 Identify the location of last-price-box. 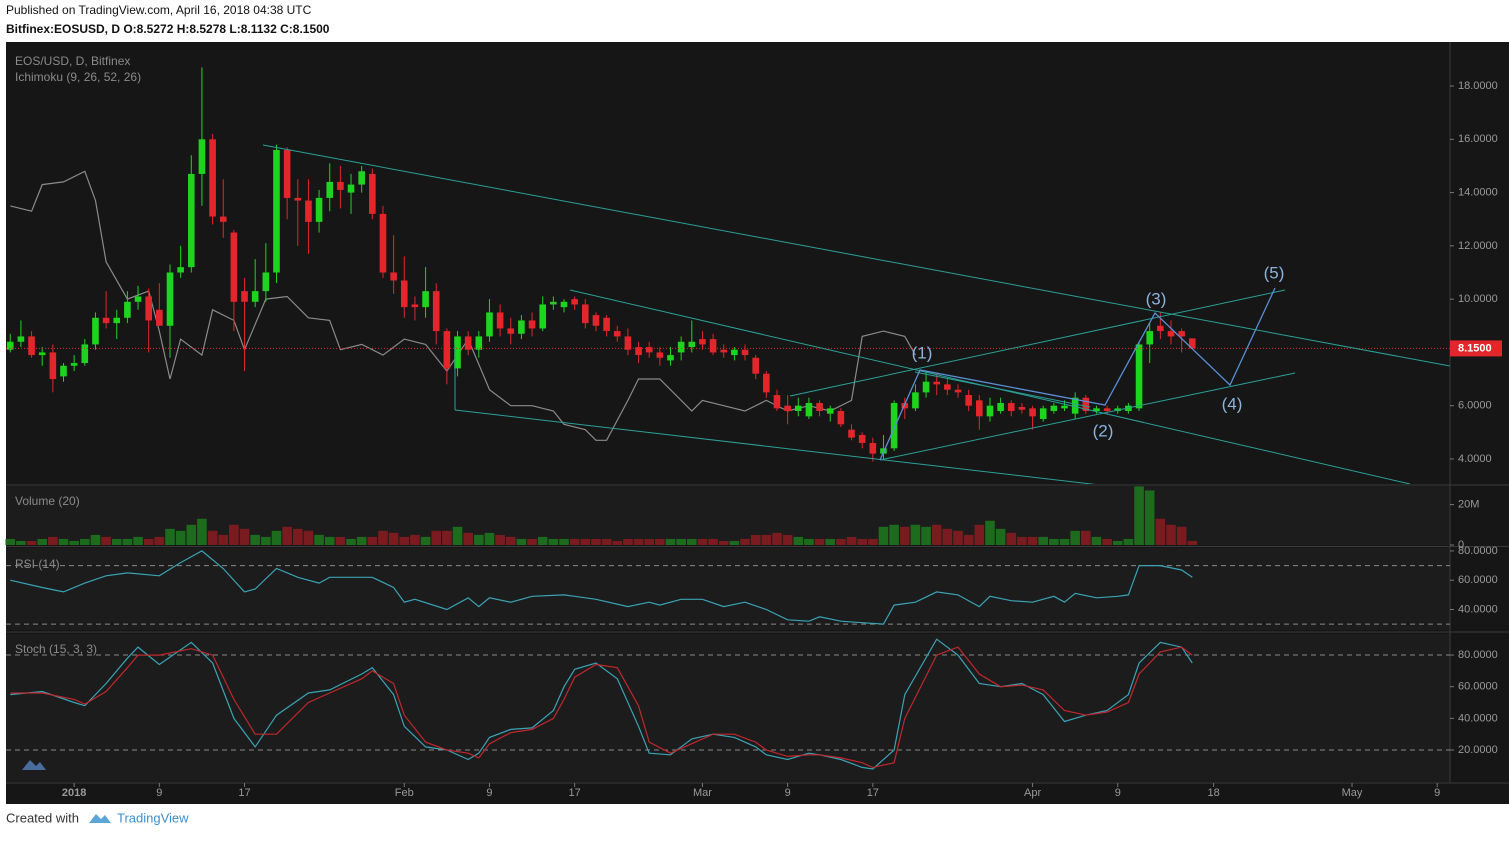
(1476, 348).